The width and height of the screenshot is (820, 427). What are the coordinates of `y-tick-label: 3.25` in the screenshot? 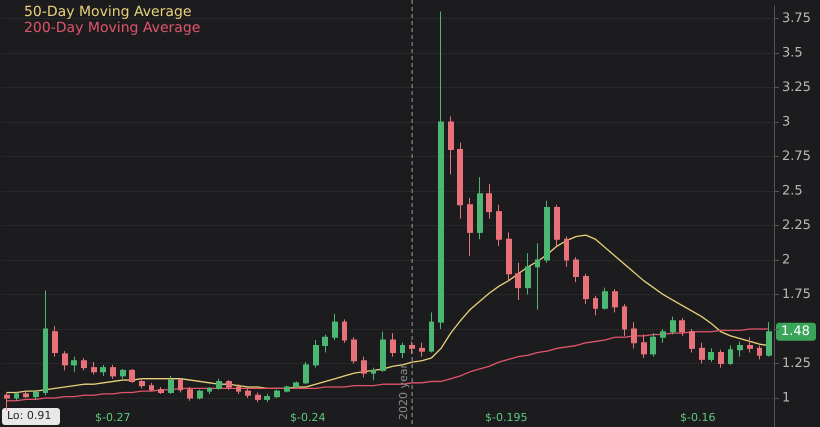 It's located at (796, 87).